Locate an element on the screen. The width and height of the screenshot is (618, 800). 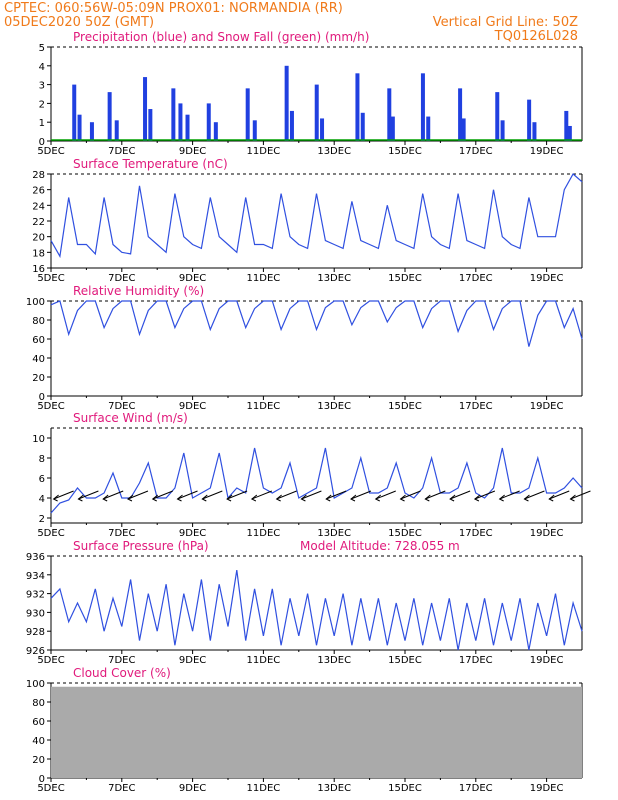
precip-xtick-label: 11DEC is located at coordinates (264, 151).